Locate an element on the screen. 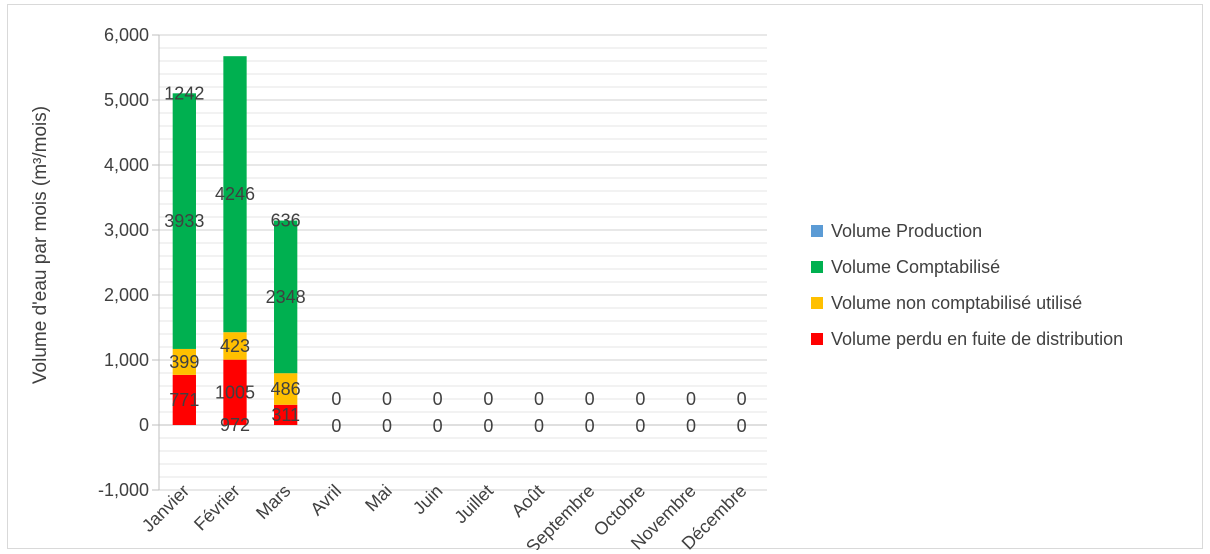 The height and width of the screenshot is (554, 1210). data-label: 2348 is located at coordinates (286, 297).